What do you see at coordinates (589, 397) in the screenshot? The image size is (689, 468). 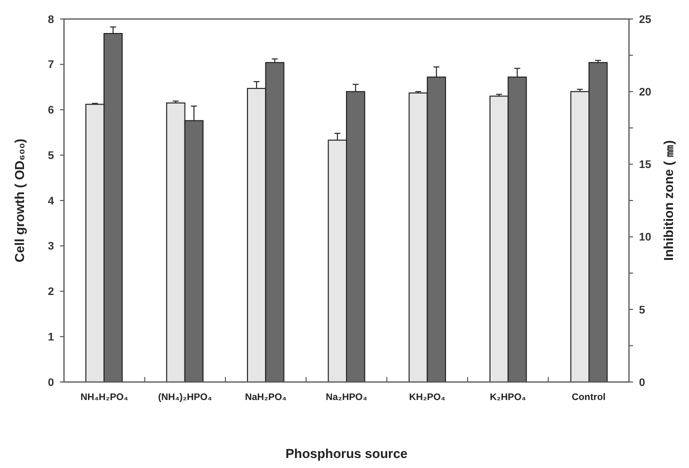 I see `x-tick-label: Control` at bounding box center [589, 397].